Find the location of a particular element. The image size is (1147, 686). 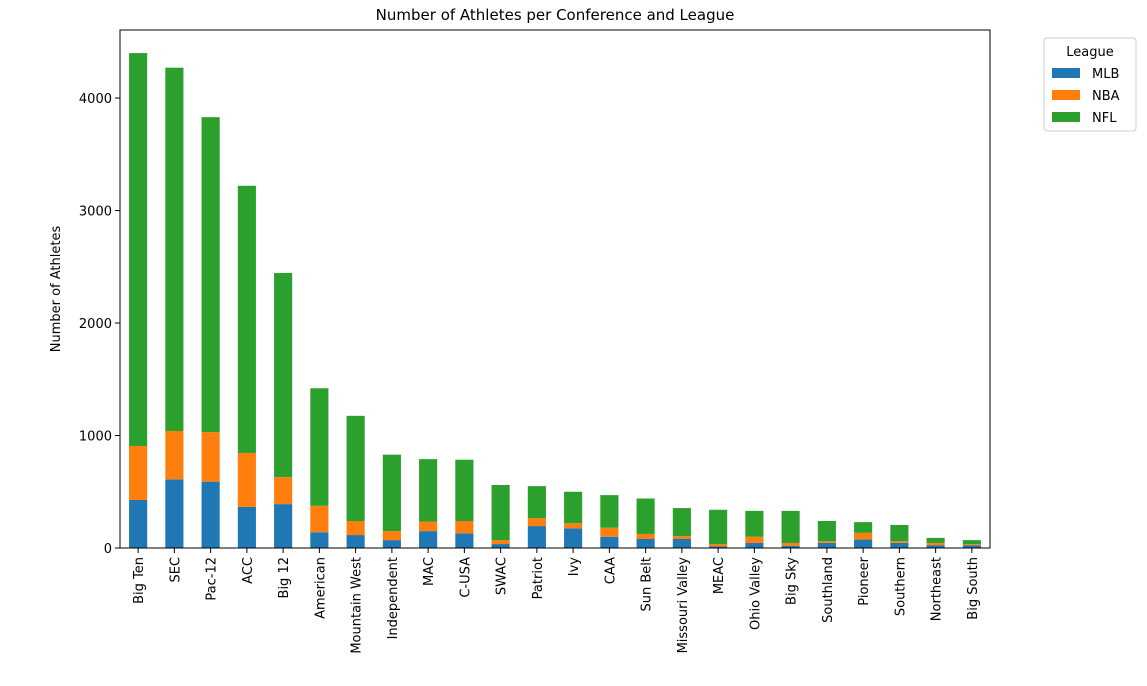

x-tick-label: C-USA is located at coordinates (465, 577).